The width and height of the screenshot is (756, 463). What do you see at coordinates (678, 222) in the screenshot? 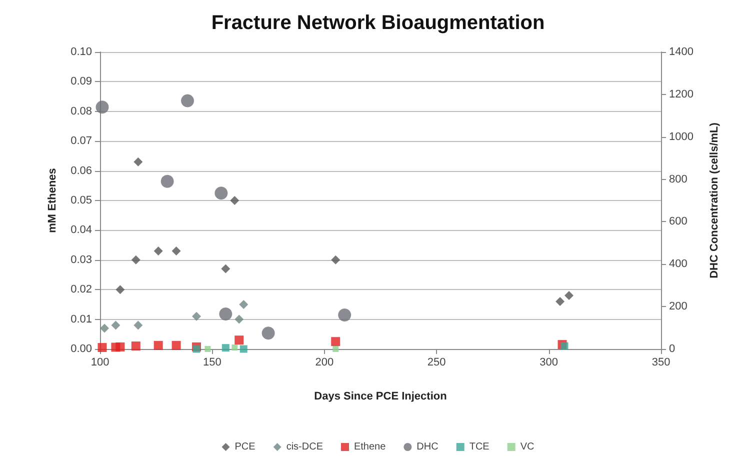
I see `y2-tick-label: 600` at bounding box center [678, 222].